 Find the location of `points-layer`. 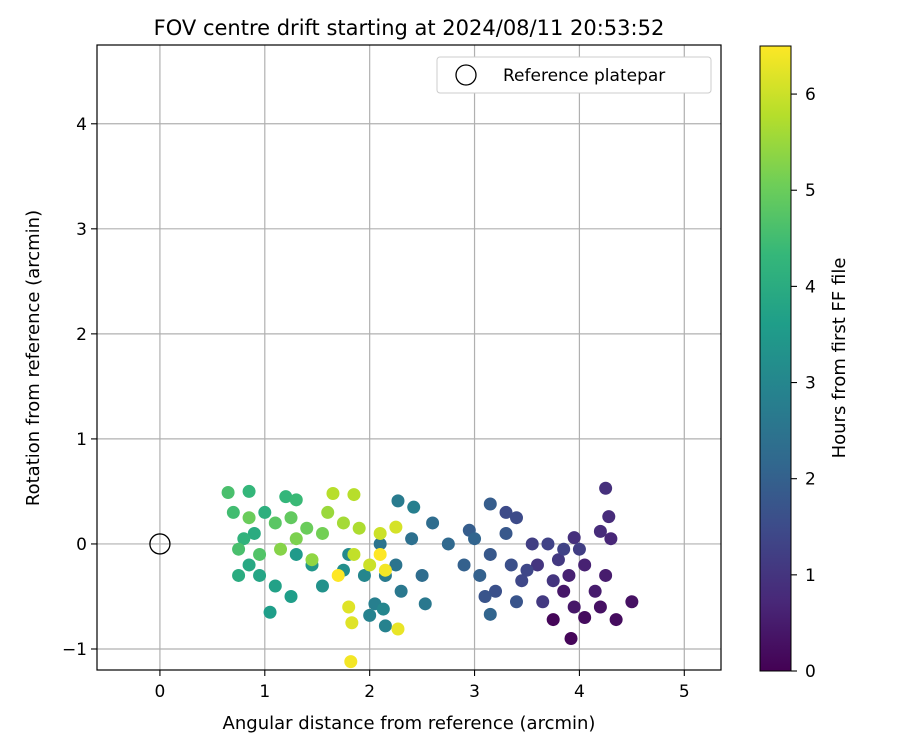

points-layer is located at coordinates (430, 575).